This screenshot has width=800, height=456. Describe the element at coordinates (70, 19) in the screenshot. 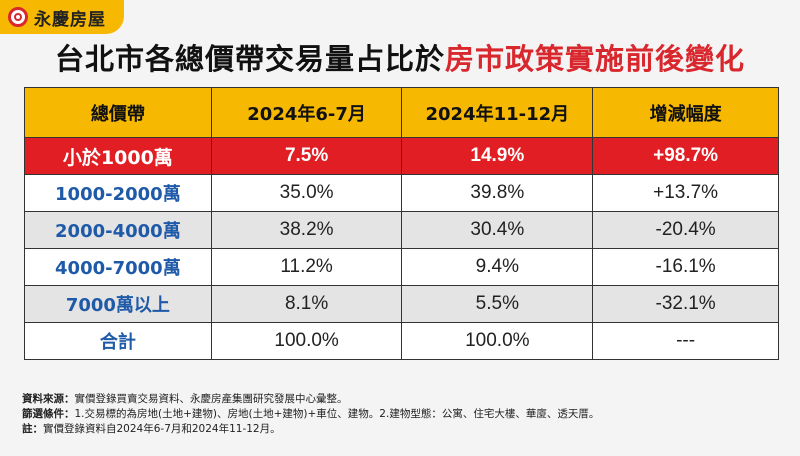

I see `brand-name: 永慶房屋` at that location.